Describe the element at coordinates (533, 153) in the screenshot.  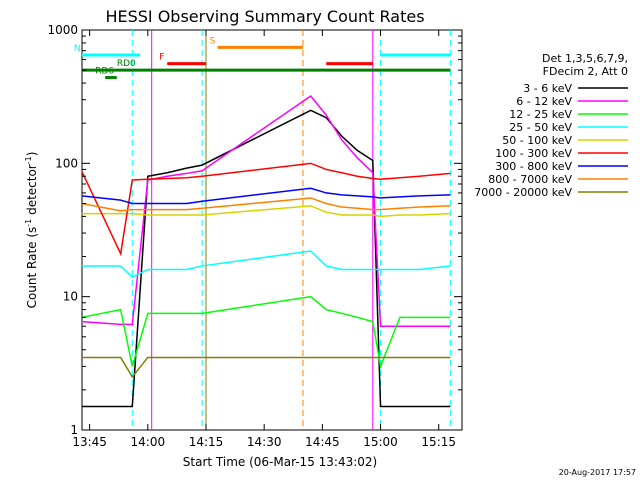
I see `legend-label: 100 - 300 keV` at that location.